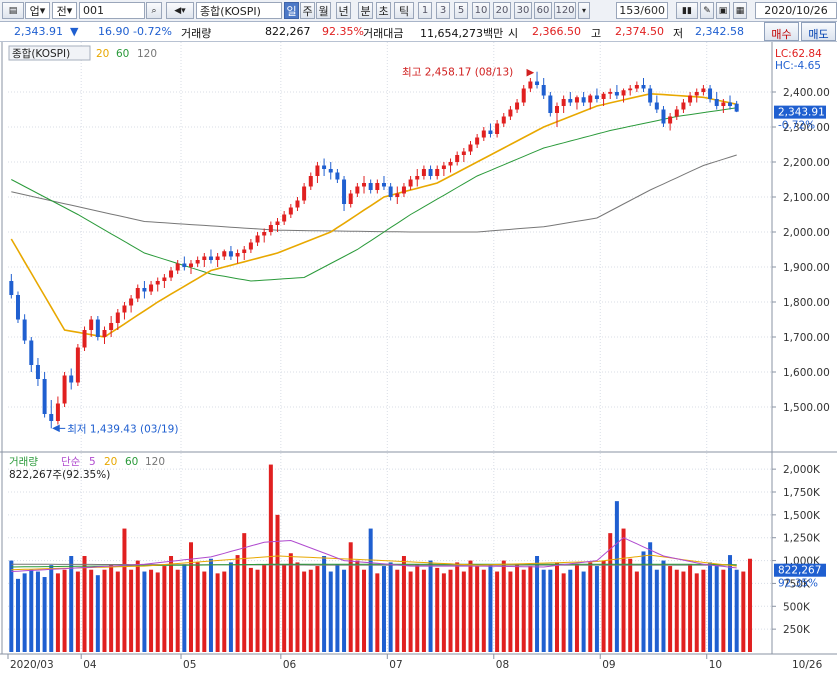 The width and height of the screenshot is (837, 677). I want to click on price-tick-label: 1,900.00, so click(806, 268).